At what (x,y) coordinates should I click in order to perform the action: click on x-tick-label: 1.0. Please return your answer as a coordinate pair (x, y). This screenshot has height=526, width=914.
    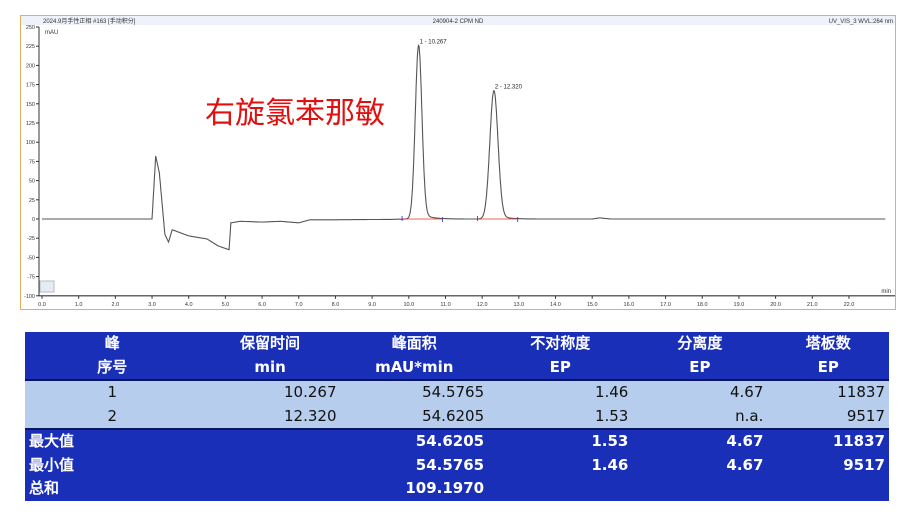
    Looking at the image, I should click on (79, 305).